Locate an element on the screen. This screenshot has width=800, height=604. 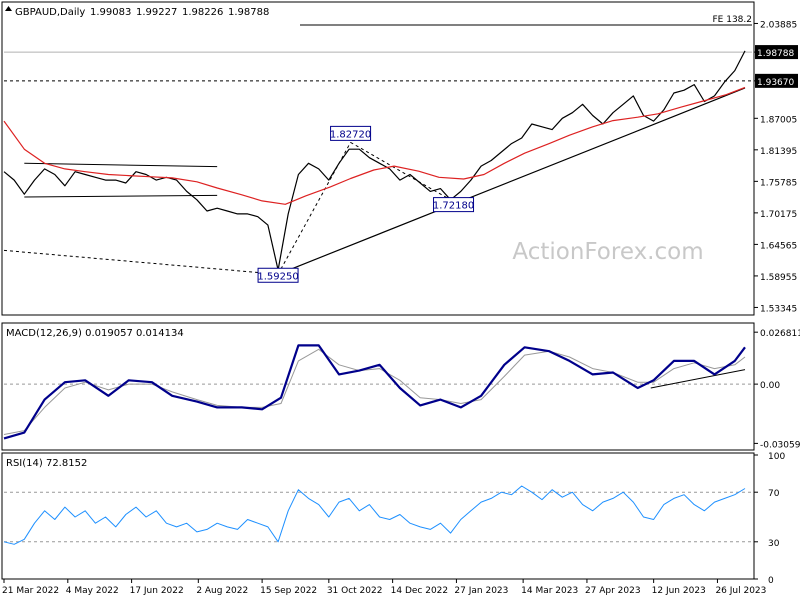
price-high: 1.99227 is located at coordinates (156, 12).